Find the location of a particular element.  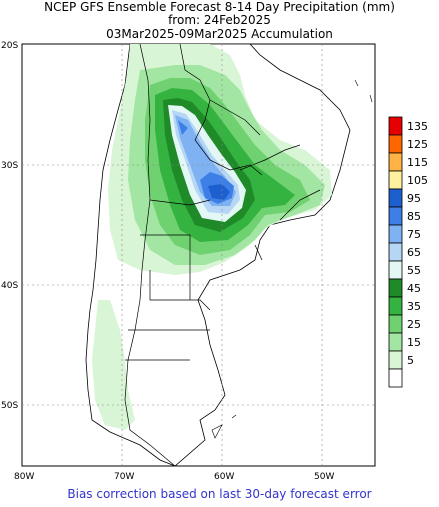

title-line-3: 03Mar2025-09Mar2025 Accumulation is located at coordinates (219, 34).